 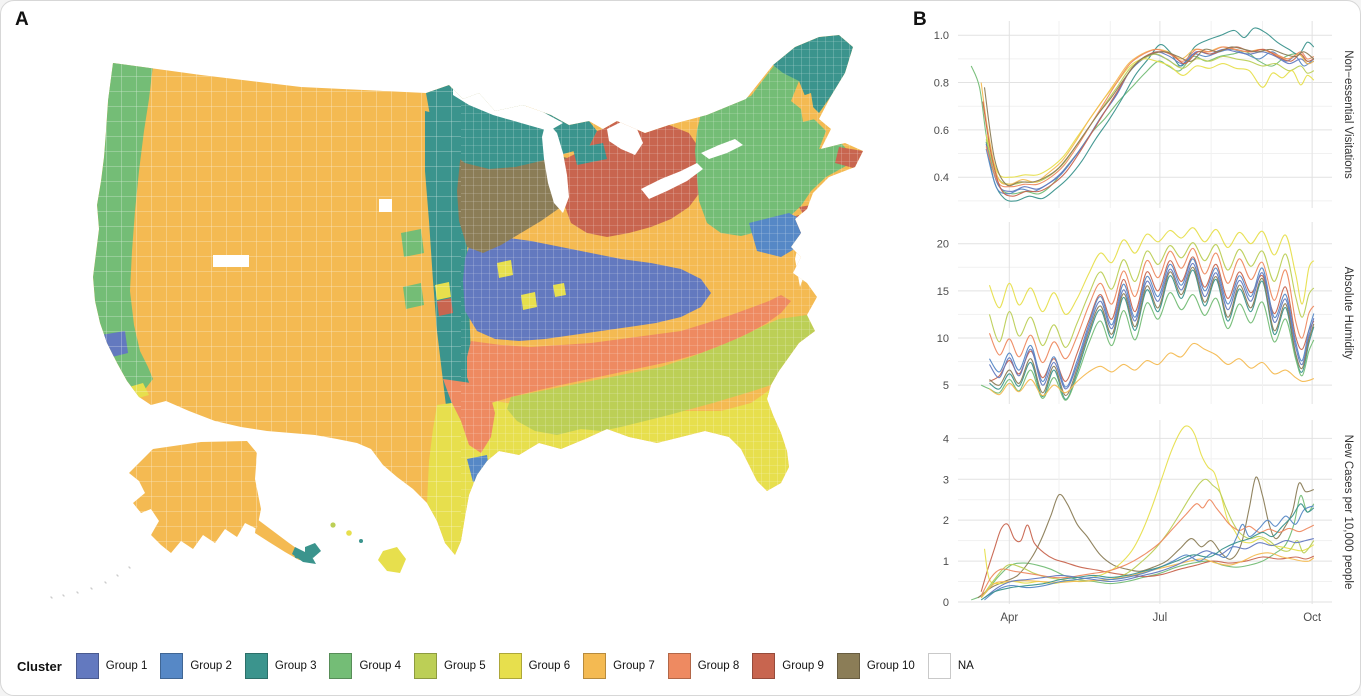 I want to click on county-grid-alaska, so click(x=195, y=497).